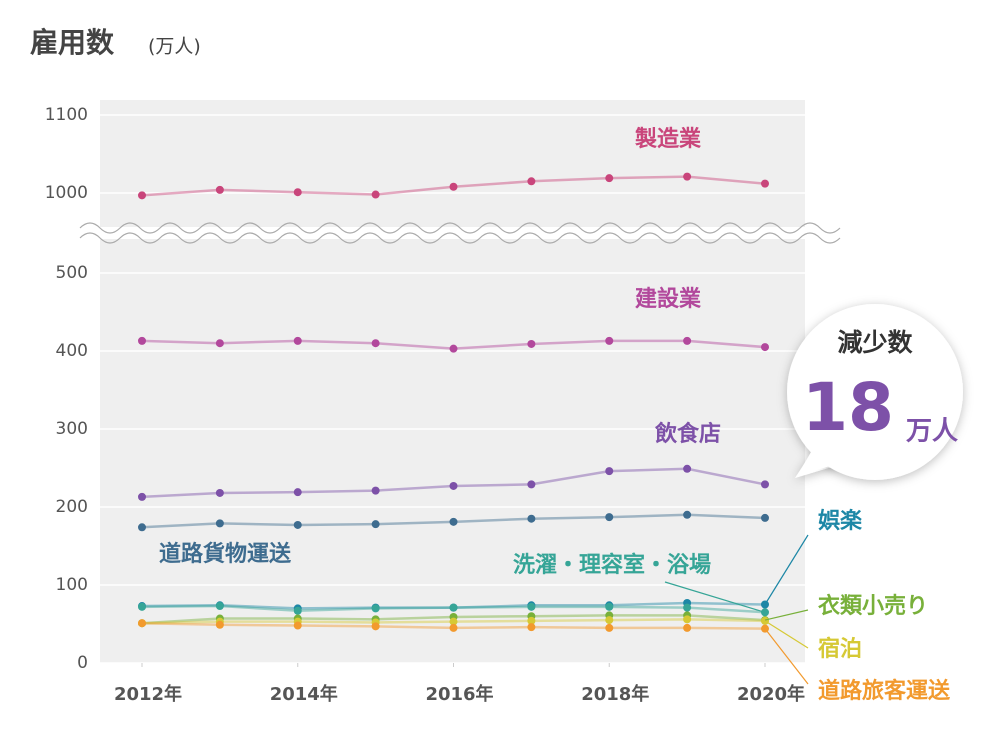  Describe the element at coordinates (668, 299) in the screenshot. I see `series-label: 建設業` at that location.